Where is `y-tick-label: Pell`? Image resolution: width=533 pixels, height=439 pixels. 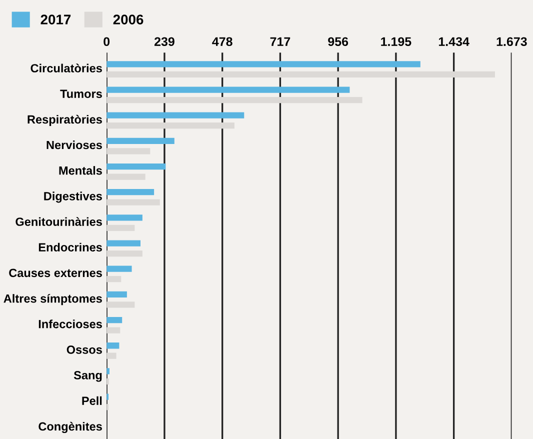 y-tick-label: Pell is located at coordinates (92, 401).